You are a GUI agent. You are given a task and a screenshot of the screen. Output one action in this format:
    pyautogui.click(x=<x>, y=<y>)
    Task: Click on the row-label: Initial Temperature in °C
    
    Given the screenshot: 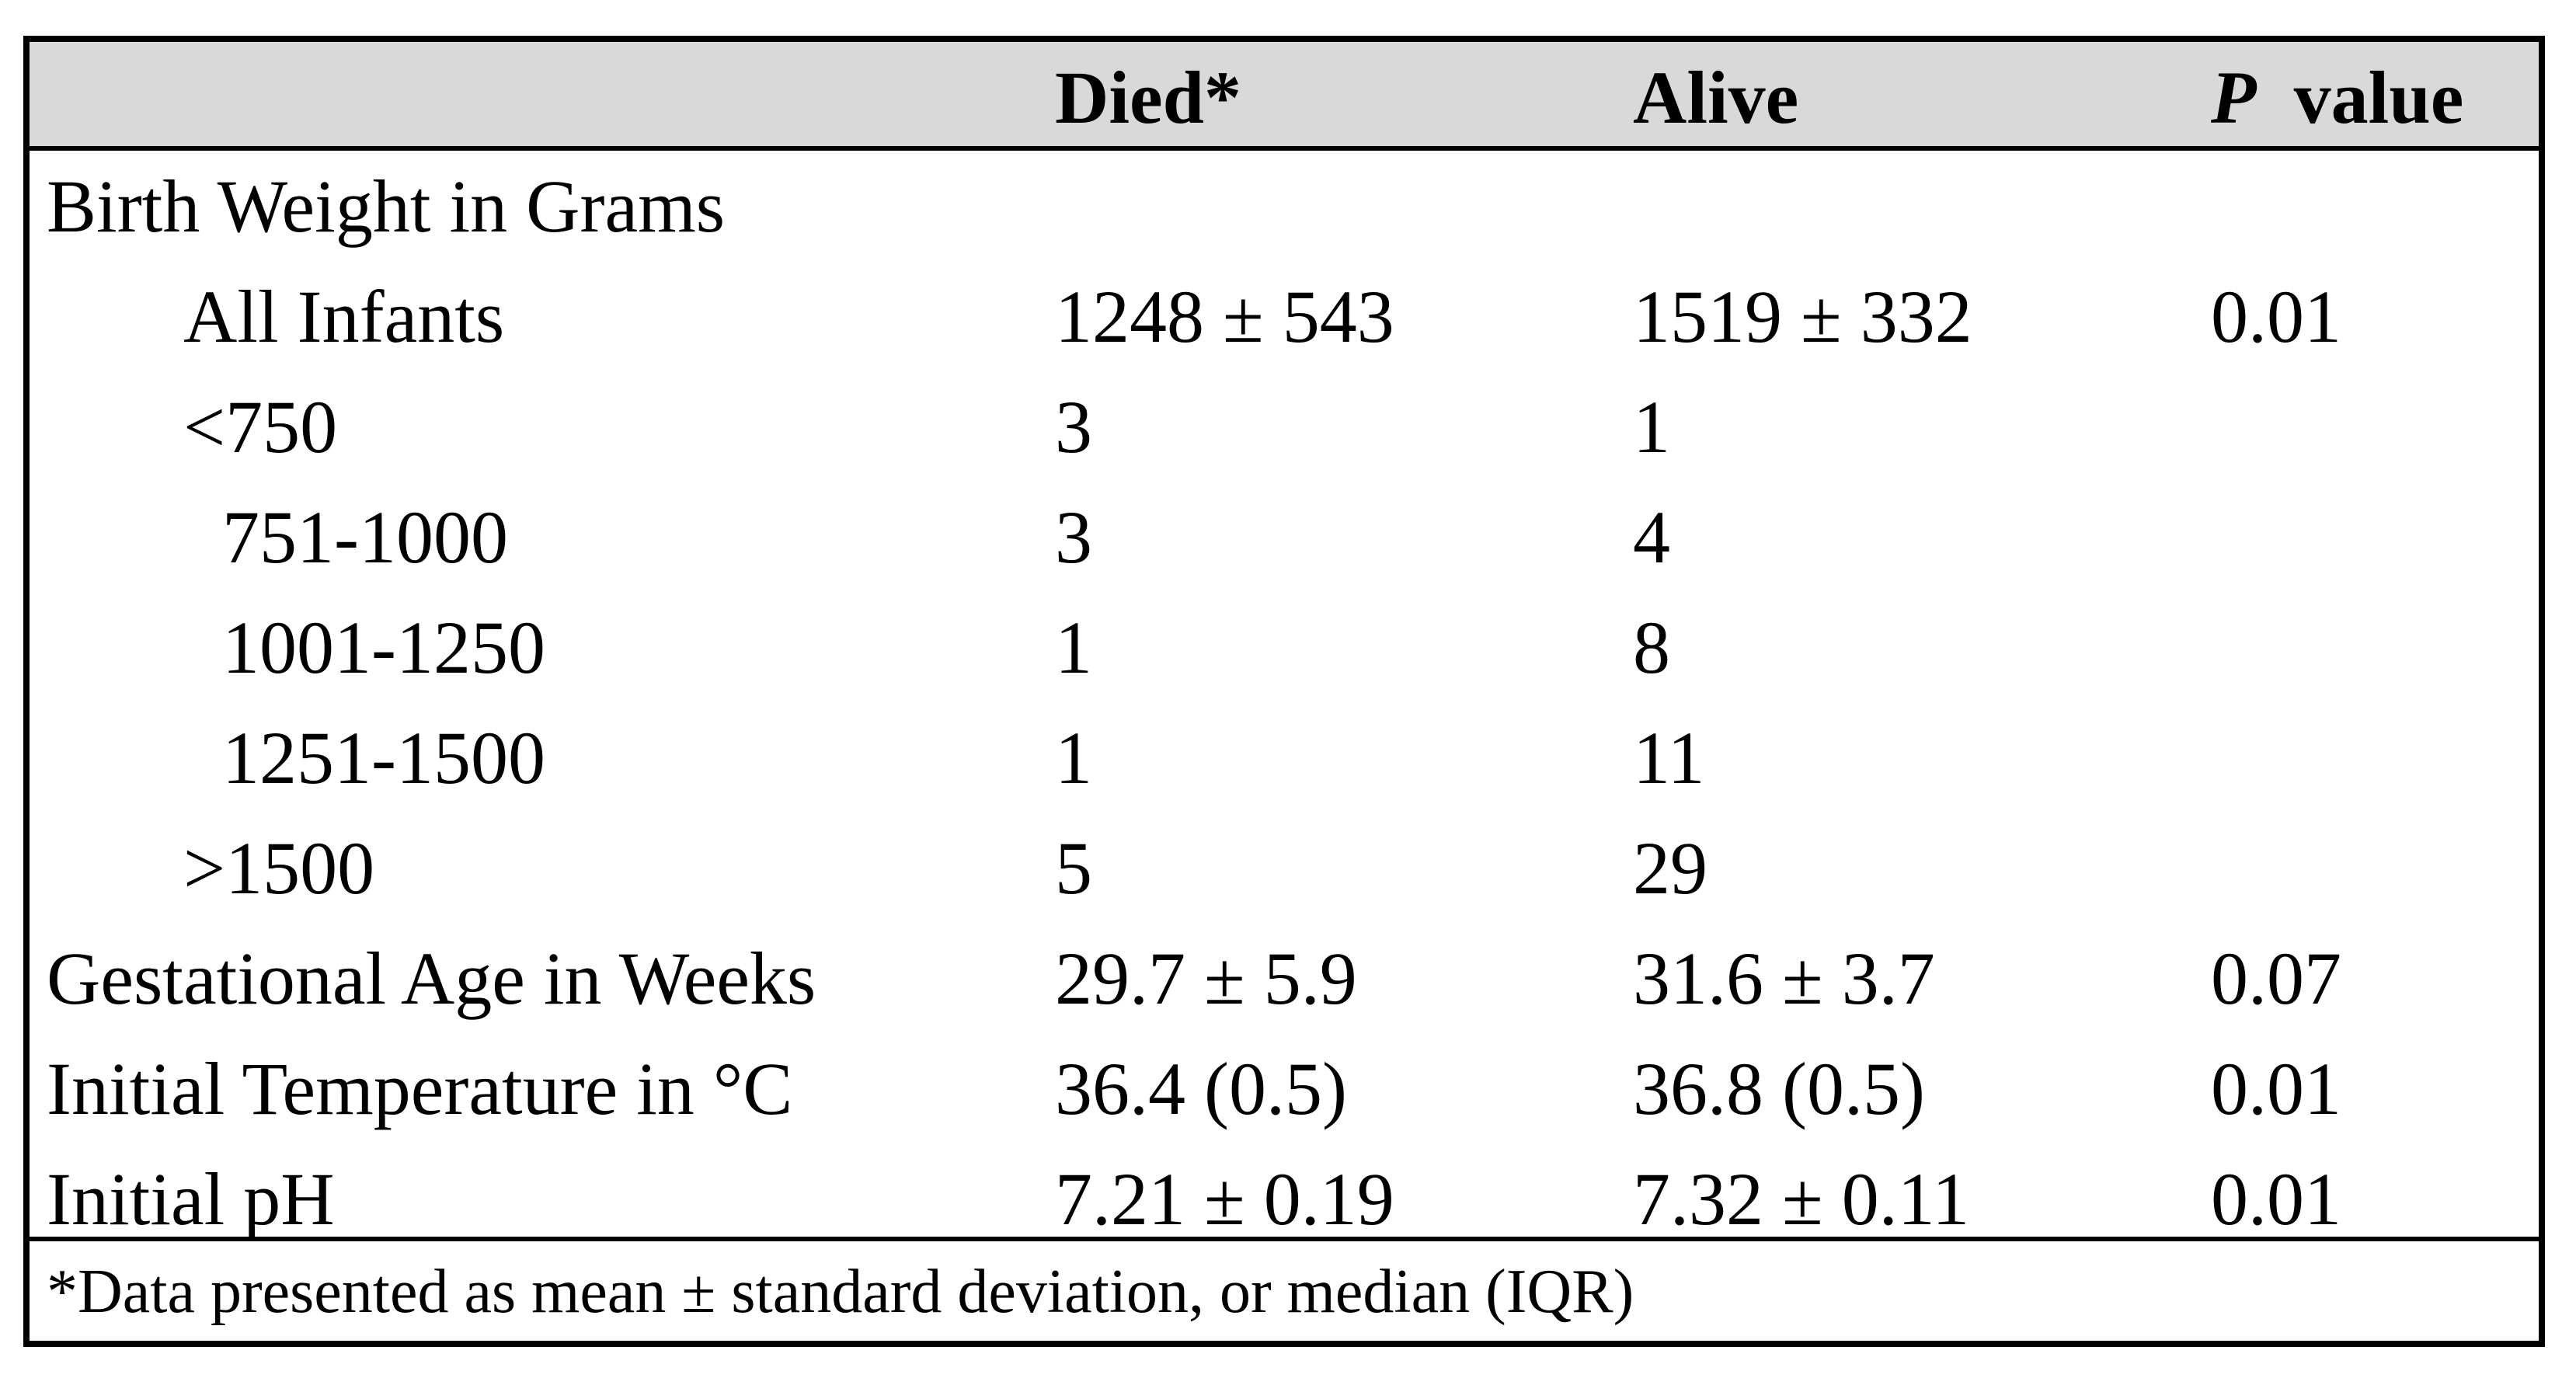 What is the action you would take?
    pyautogui.click(x=420, y=1088)
    